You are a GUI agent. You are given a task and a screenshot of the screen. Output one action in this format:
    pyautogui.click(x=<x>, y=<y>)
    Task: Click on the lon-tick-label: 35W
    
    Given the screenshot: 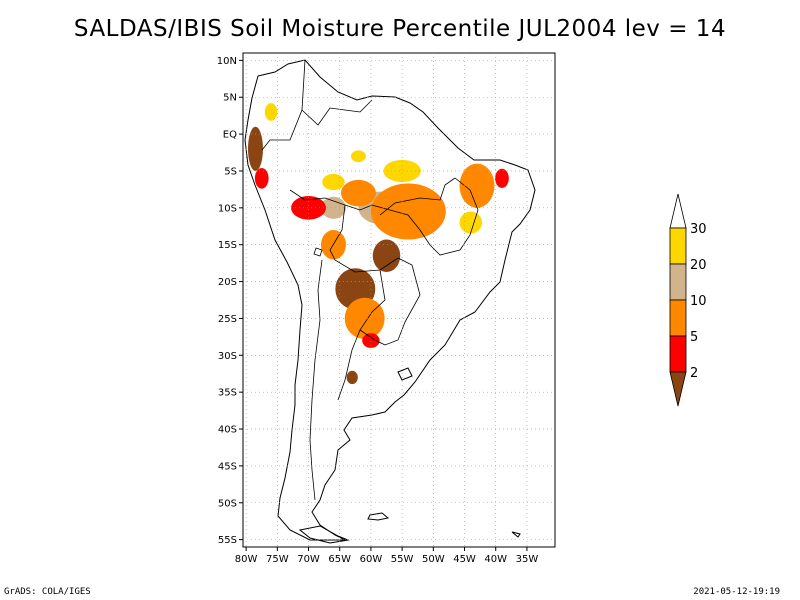 What is the action you would take?
    pyautogui.click(x=527, y=559)
    